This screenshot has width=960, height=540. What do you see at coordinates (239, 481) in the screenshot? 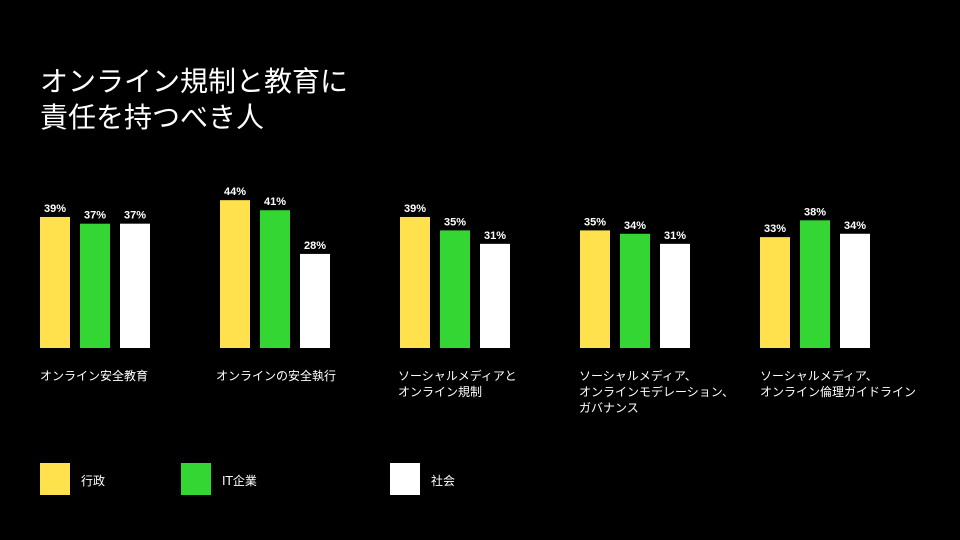
I see `legend-label-it-companies: IT企業` at bounding box center [239, 481].